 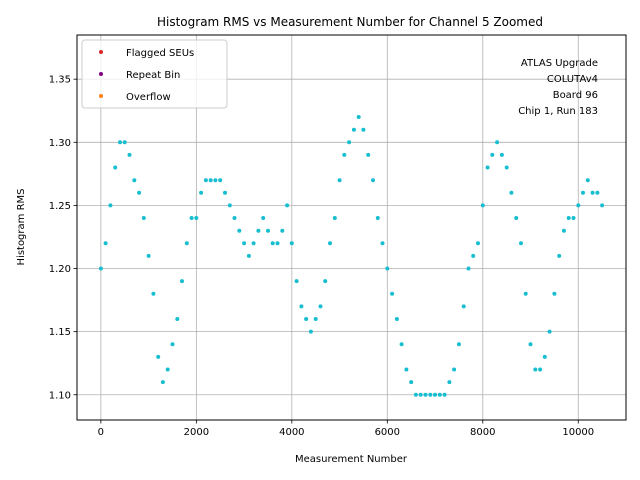 What do you see at coordinates (482, 432) in the screenshot?
I see `x-tick-label: 8000` at bounding box center [482, 432].